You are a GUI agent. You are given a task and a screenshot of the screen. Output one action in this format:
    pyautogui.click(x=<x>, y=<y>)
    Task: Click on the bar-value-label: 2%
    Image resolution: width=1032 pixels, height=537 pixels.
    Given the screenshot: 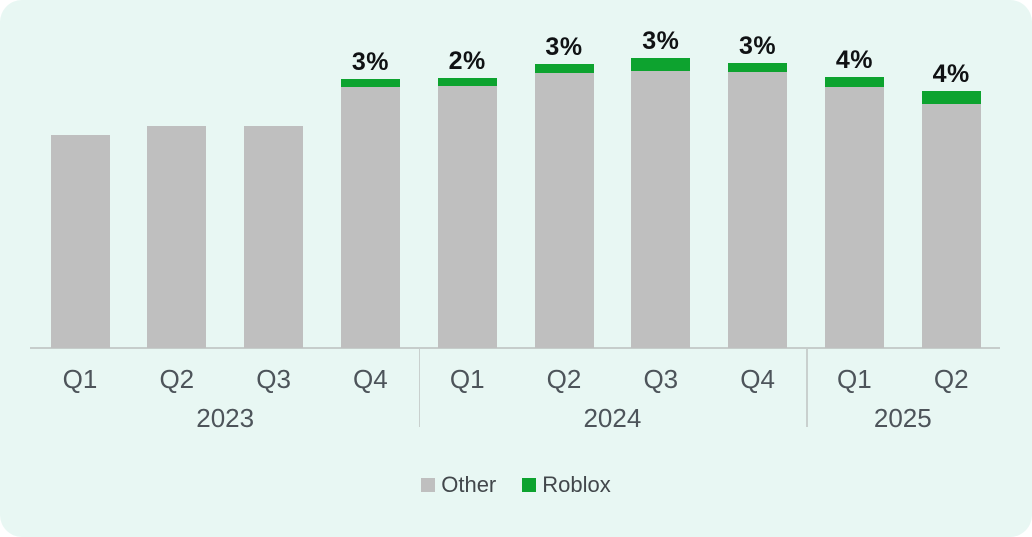 What is the action you would take?
    pyautogui.click(x=467, y=61)
    